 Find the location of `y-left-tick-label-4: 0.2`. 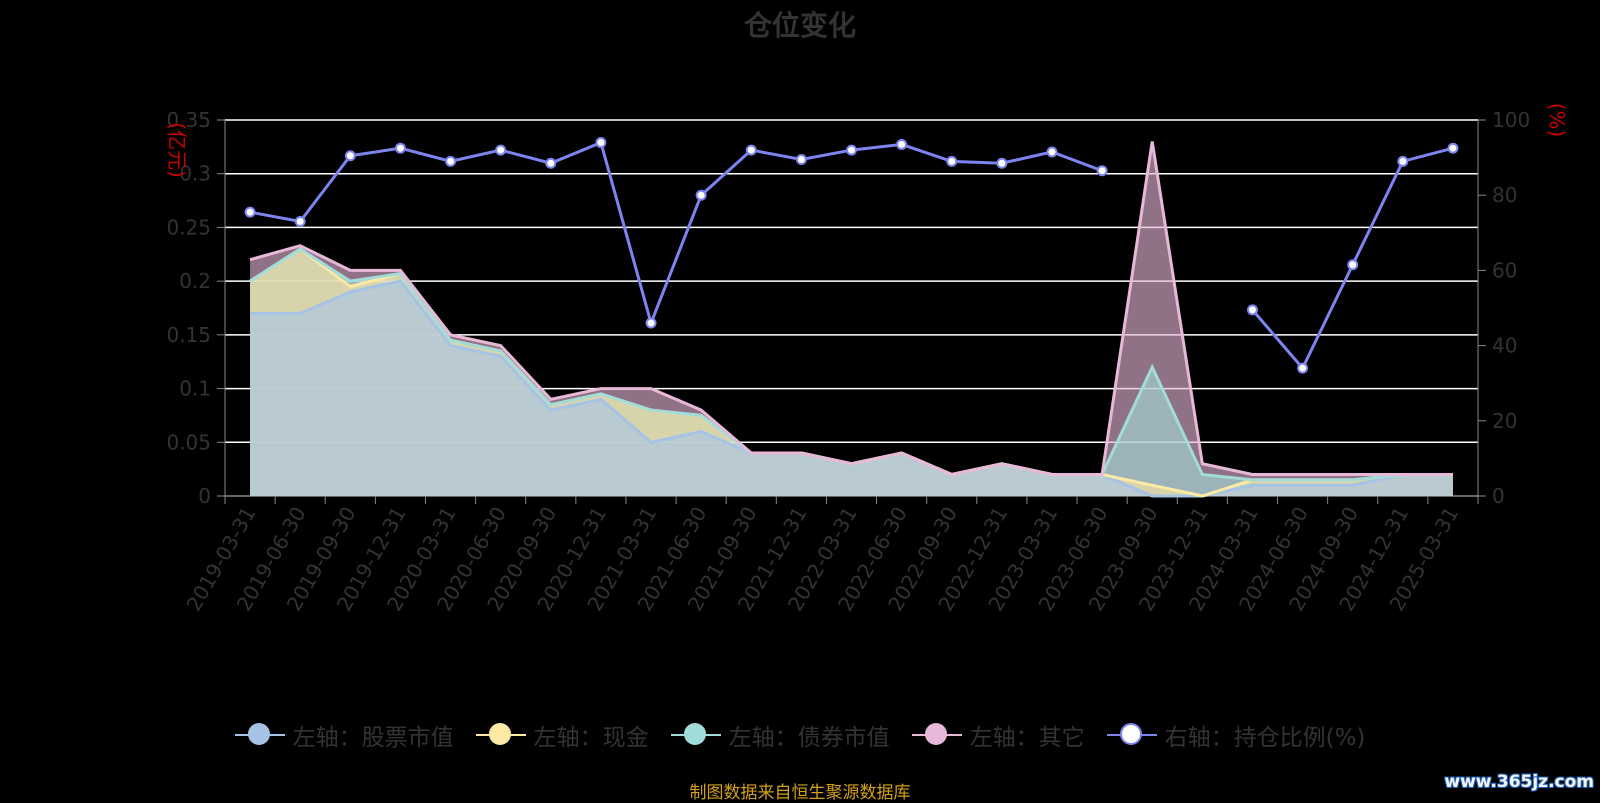

y-left-tick-label-4: 0.2 is located at coordinates (195, 281).